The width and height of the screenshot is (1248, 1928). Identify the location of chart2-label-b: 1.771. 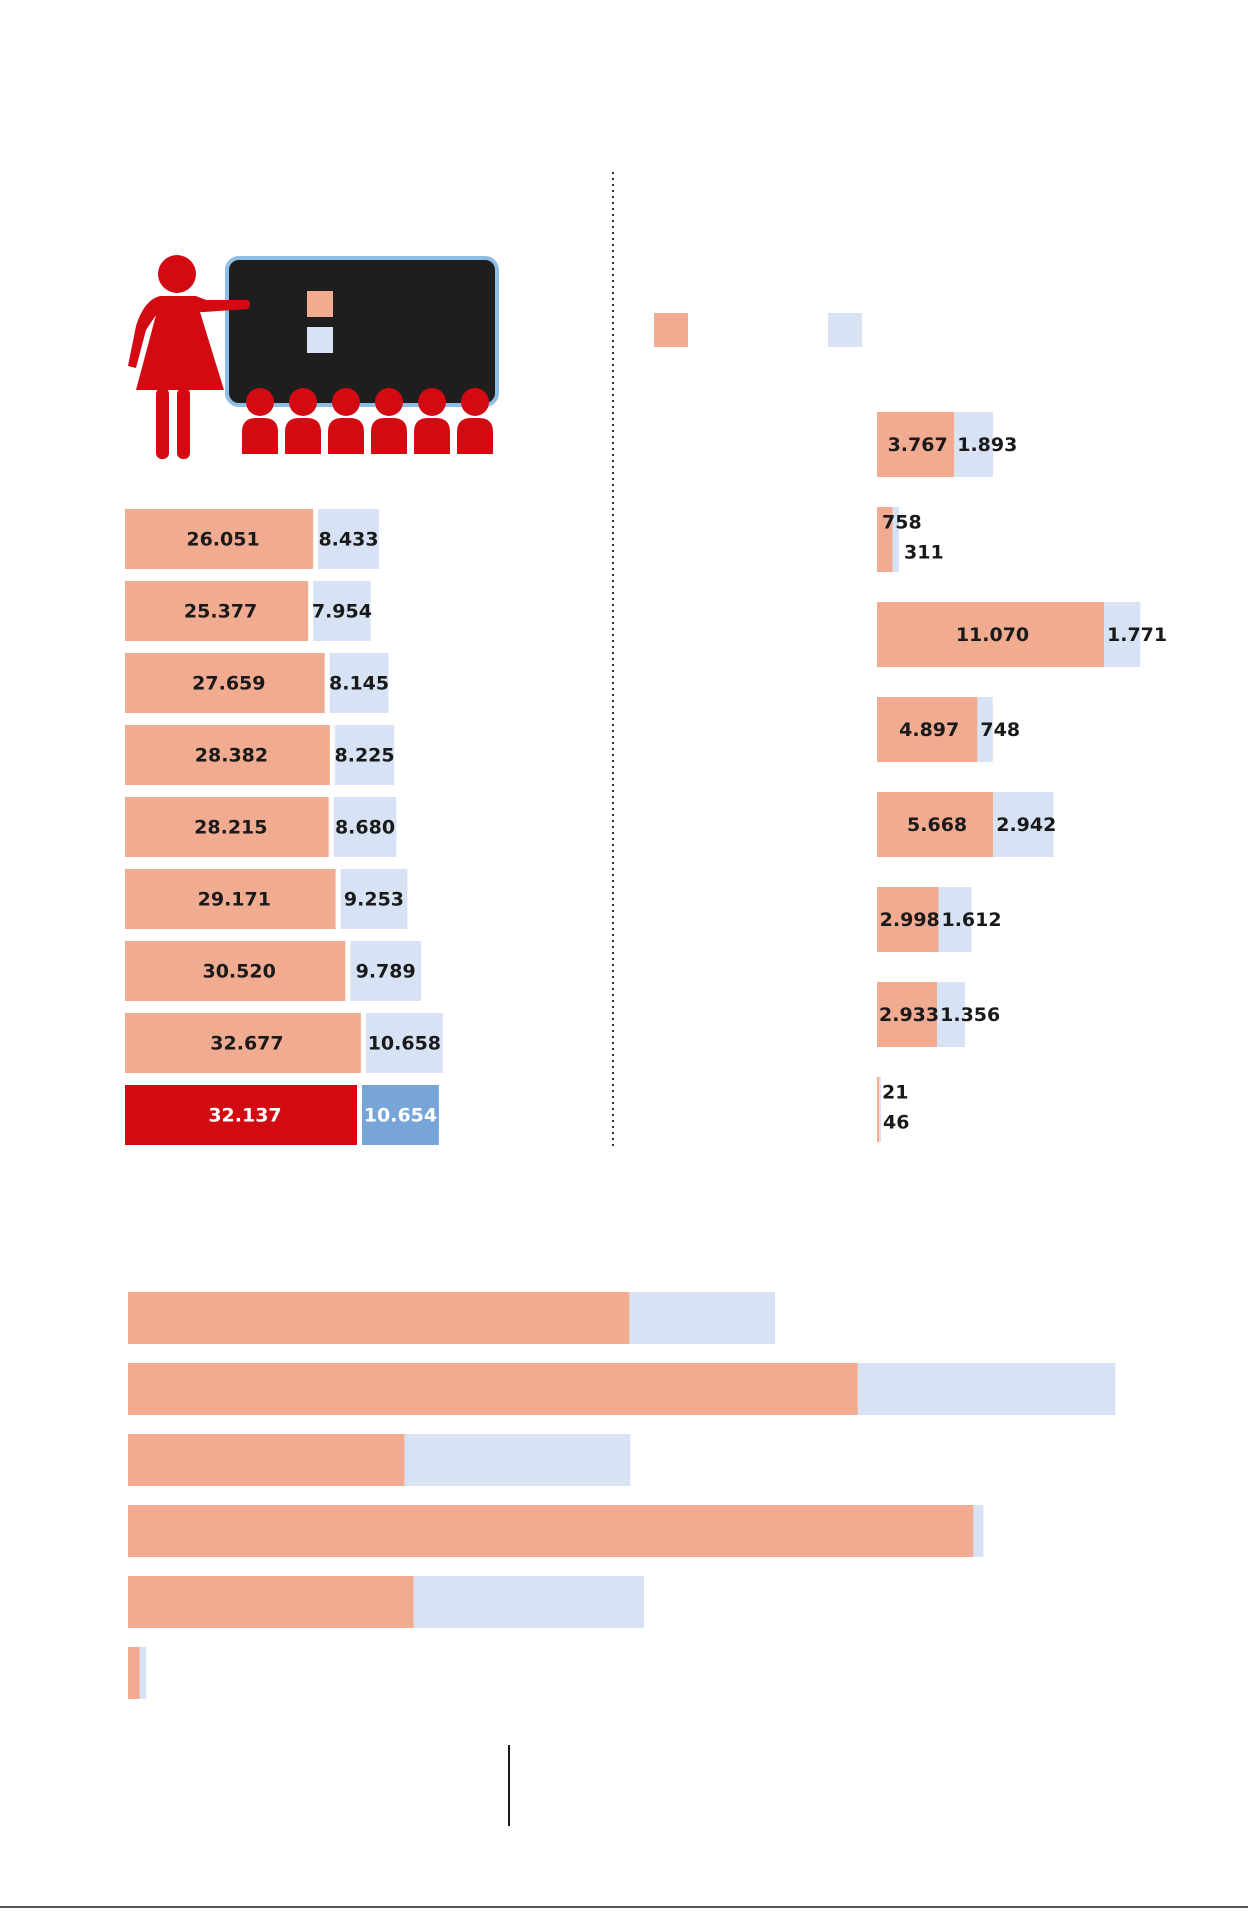
(1137, 635).